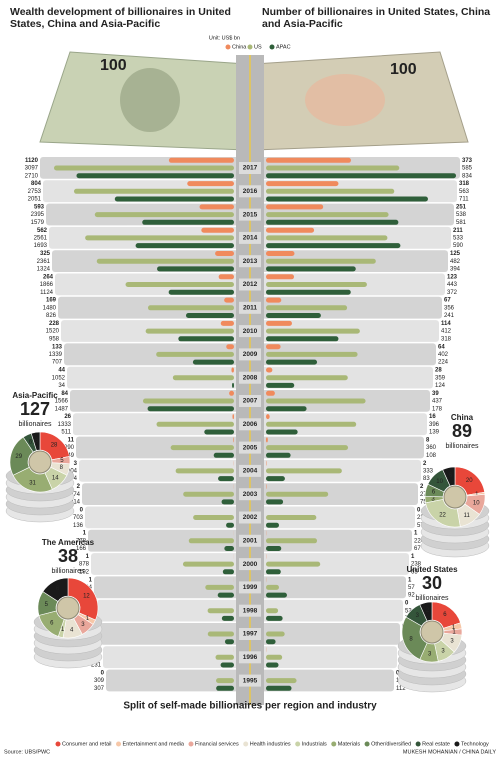 The image size is (500, 758). What do you see at coordinates (54, 324) in the screenshot?
I see `wealth-label: 228` at bounding box center [54, 324].